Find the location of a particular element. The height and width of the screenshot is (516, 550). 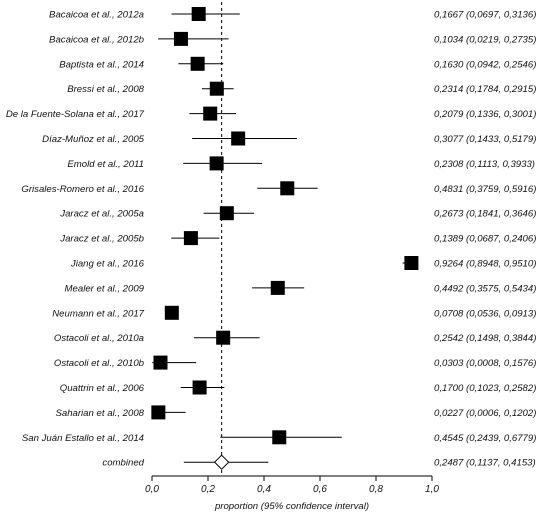

study-label: Neumann et al., 2017 is located at coordinates (98, 313).